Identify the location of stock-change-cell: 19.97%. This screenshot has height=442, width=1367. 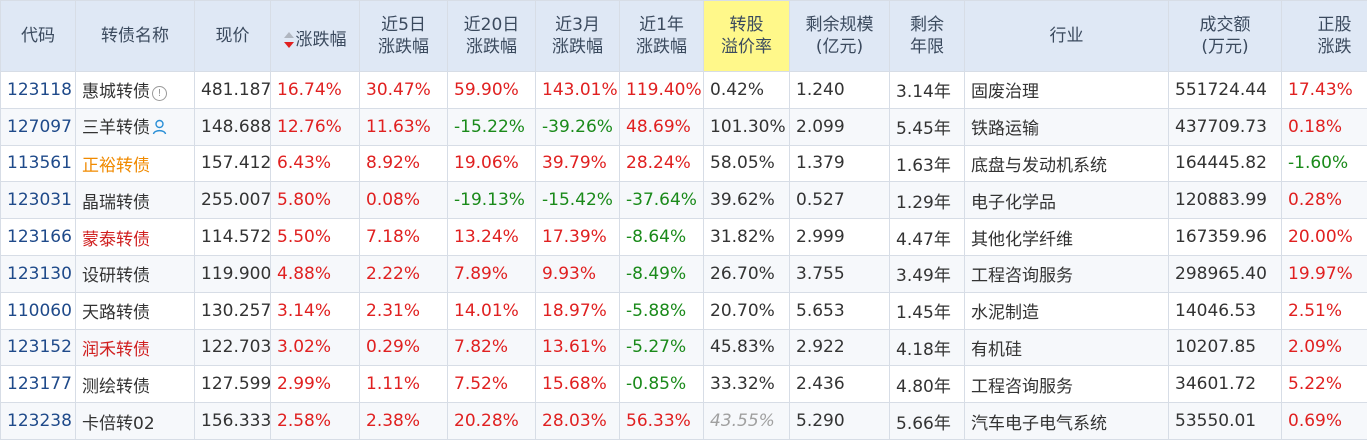
(1324, 273).